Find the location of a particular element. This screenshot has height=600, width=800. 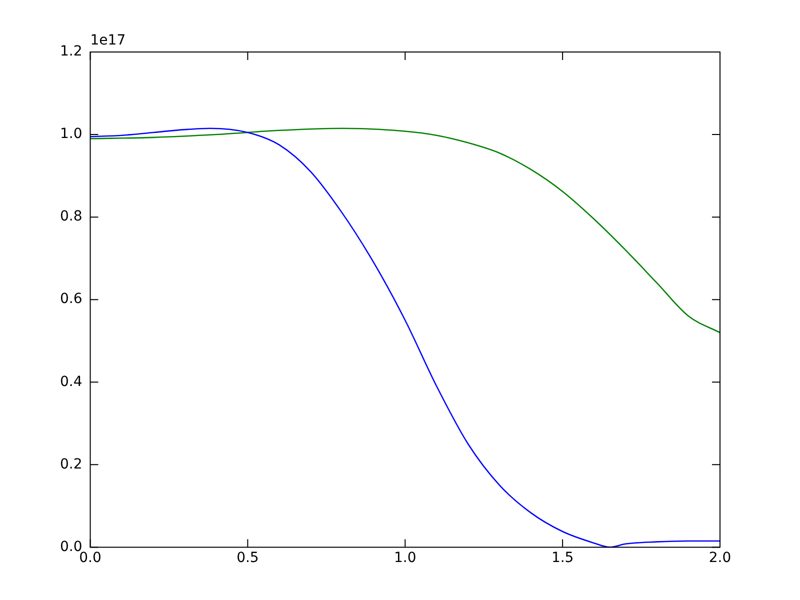

x-tick-label: 0.5 is located at coordinates (247, 558).